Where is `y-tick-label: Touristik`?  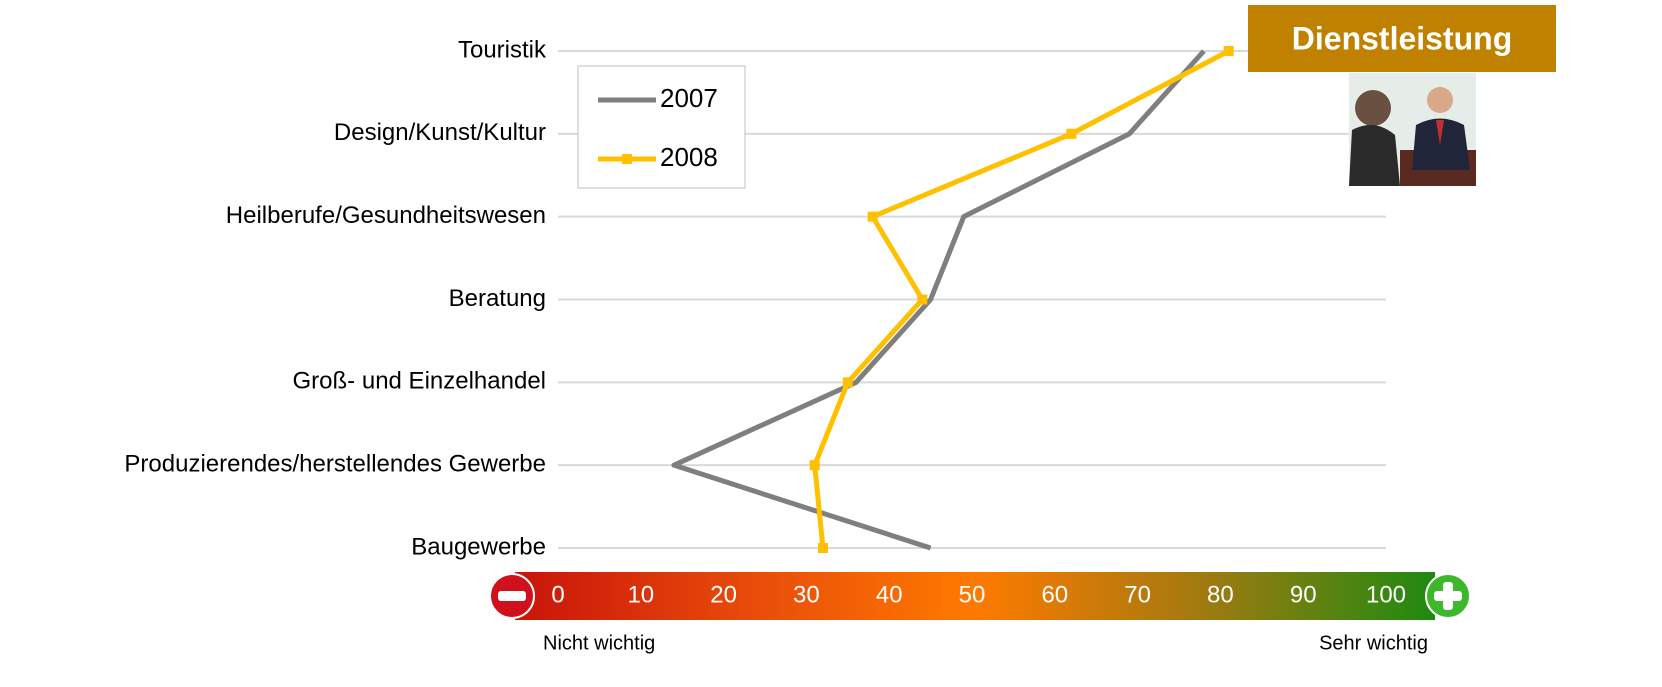
y-tick-label: Touristik is located at coordinates (502, 49).